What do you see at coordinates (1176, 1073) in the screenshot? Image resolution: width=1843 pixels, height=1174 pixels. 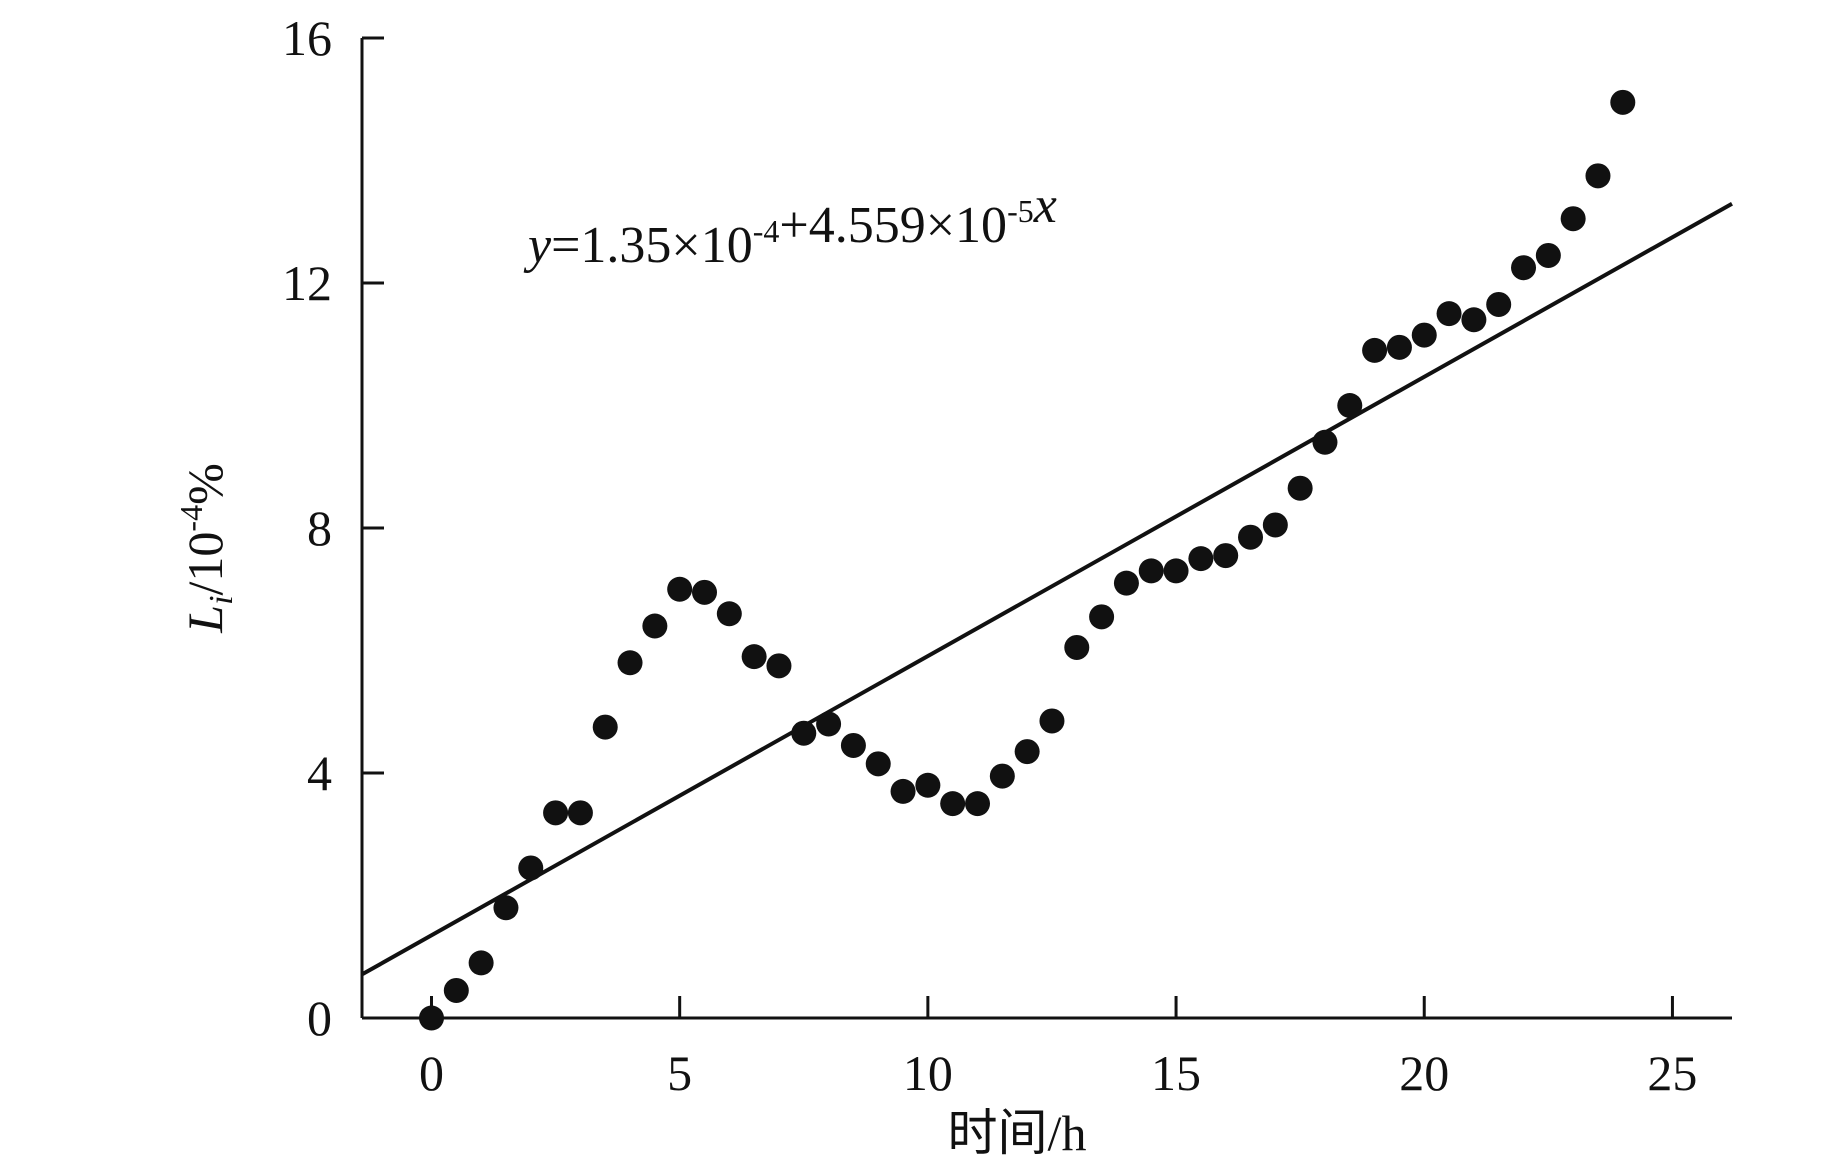 I see `x-tick-label: 15` at bounding box center [1176, 1073].